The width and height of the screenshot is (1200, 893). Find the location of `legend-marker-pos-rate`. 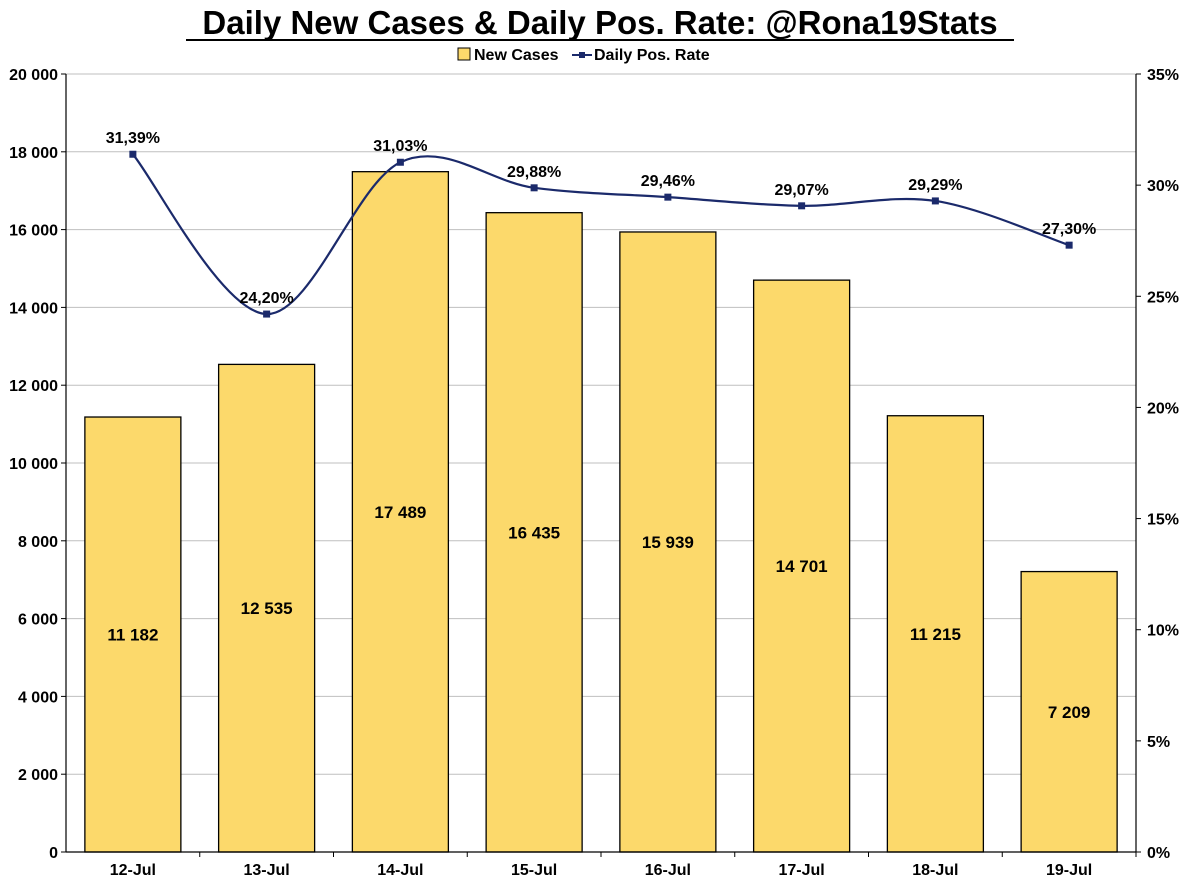

legend-marker-pos-rate is located at coordinates (582, 55).